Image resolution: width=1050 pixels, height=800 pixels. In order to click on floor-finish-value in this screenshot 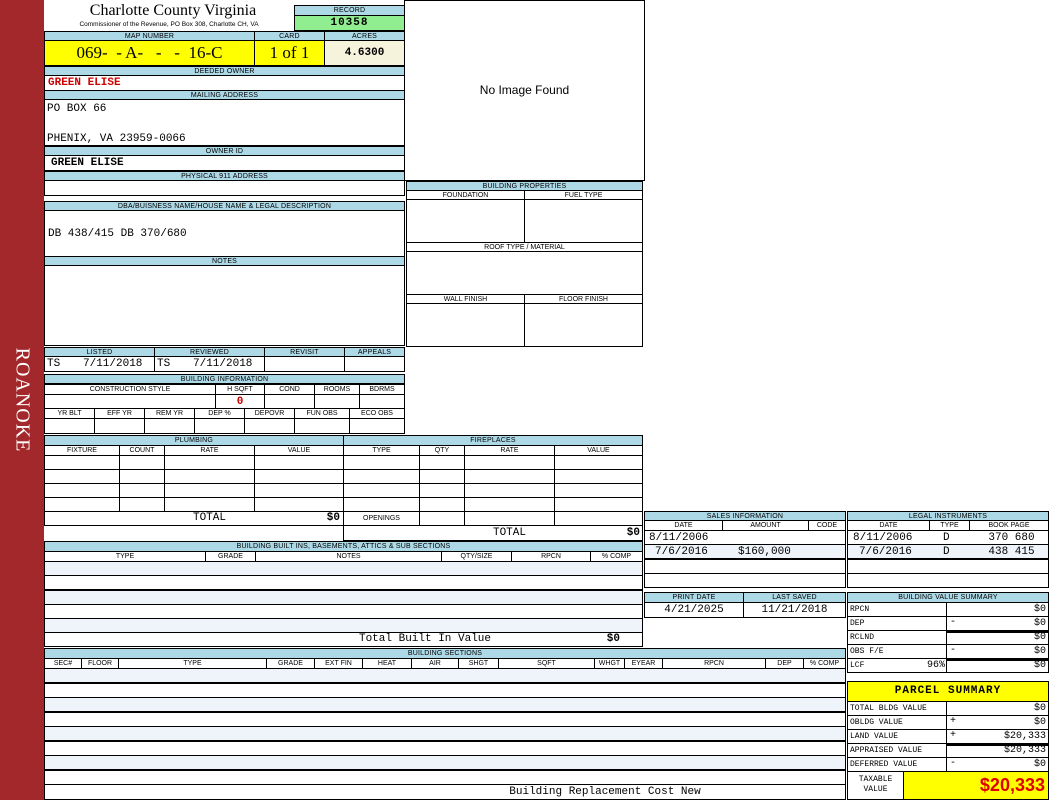, I will do `click(583, 325)`.